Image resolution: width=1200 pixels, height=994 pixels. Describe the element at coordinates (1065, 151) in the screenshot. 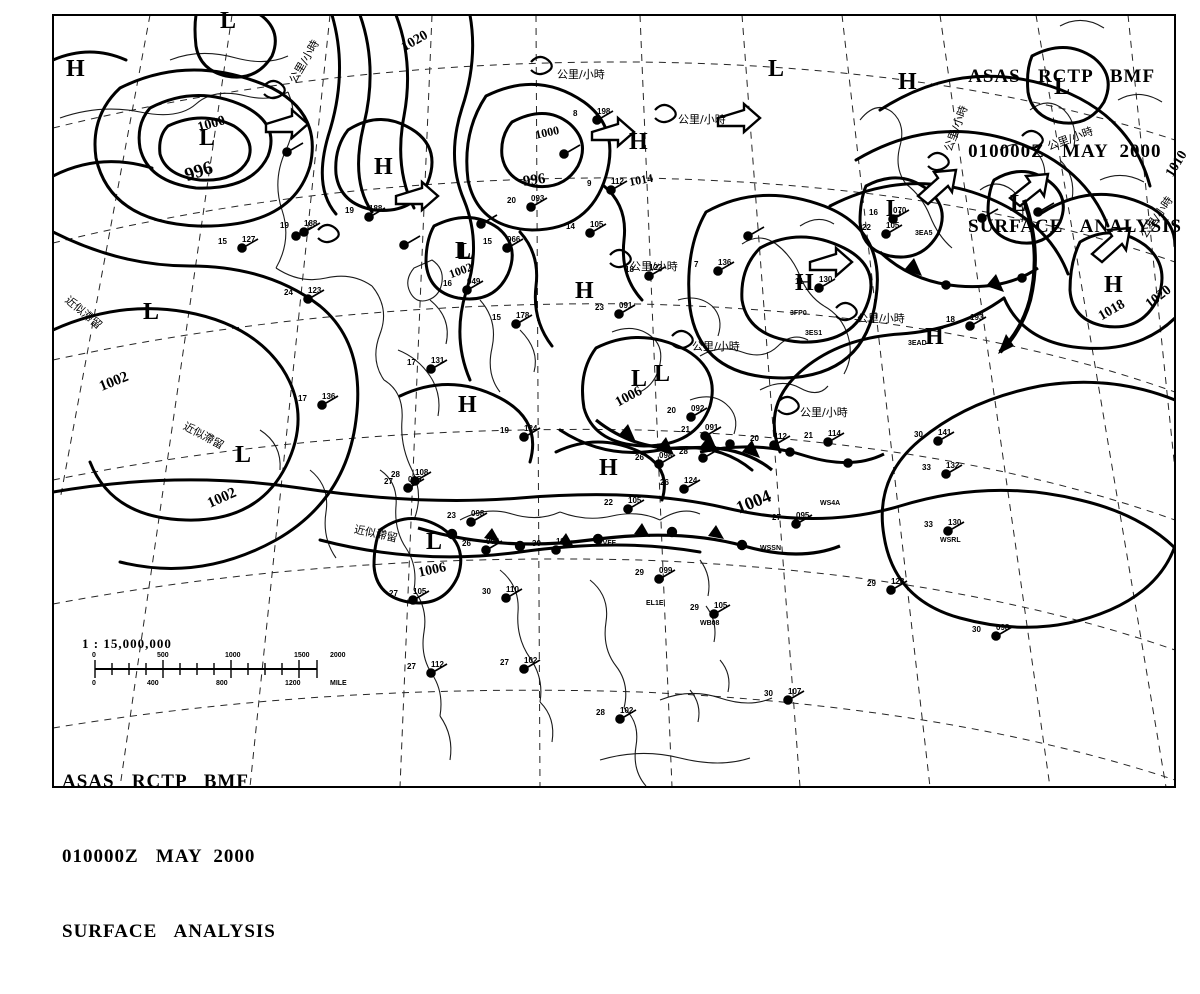

I see `title-line-2: 010000Z MAY 2000` at that location.